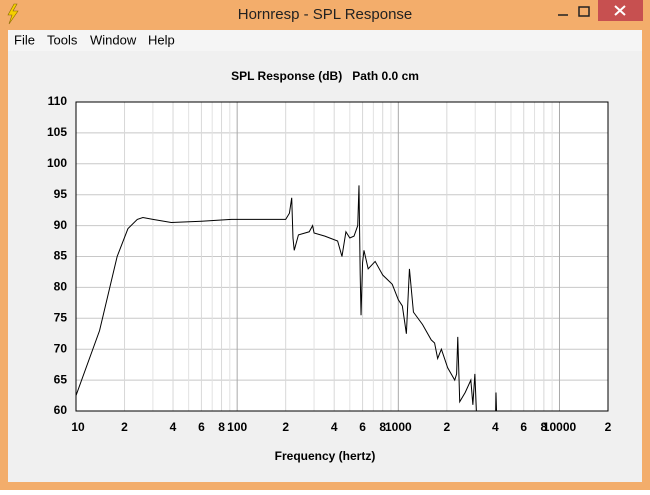 The width and height of the screenshot is (650, 495). Describe the element at coordinates (325, 456) in the screenshot. I see `x-axis-label: Frequency (hertz)` at that location.